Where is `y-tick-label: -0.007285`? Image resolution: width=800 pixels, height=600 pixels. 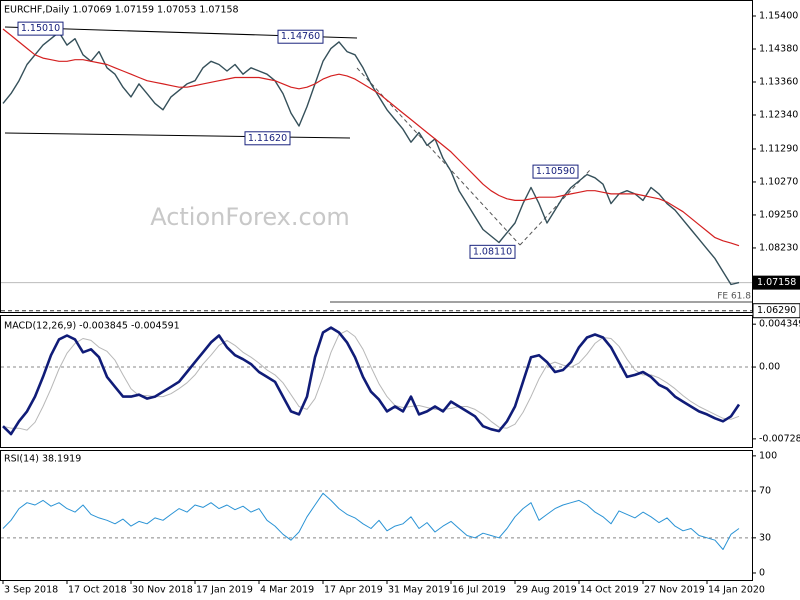
y-tick-label: -0.007285 is located at coordinates (779, 438).